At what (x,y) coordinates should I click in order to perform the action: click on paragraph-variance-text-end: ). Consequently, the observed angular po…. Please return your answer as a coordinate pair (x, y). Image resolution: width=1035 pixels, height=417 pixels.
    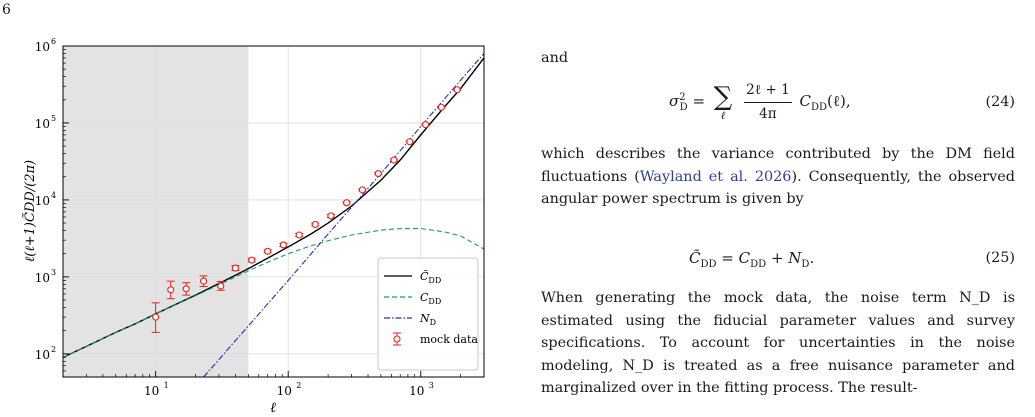
    Looking at the image, I should click on (778, 188).